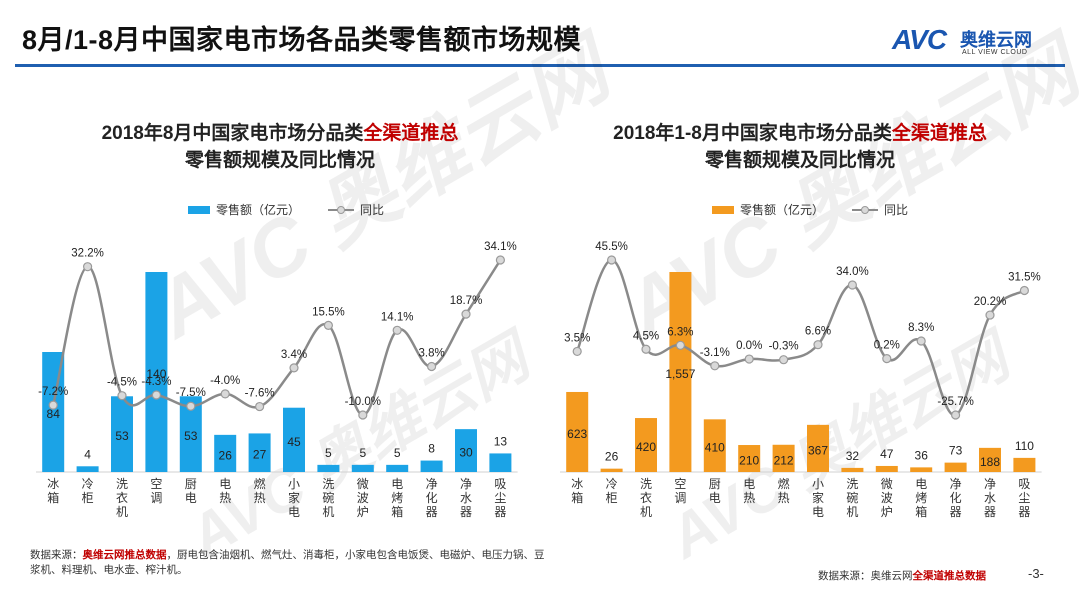  I want to click on avc-logo: AVC 奥维云网 ALL VIEW CLOUD, so click(977, 41).